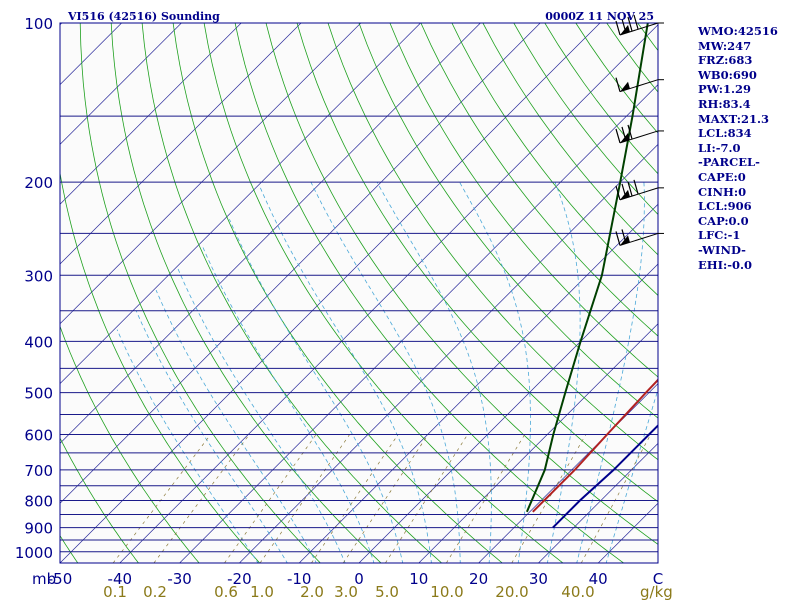 Image resolution: width=800 pixels, height=600 pixels. Describe the element at coordinates (143, 16) in the screenshot. I see `chart-title: VI516 (42516) Sounding` at that location.